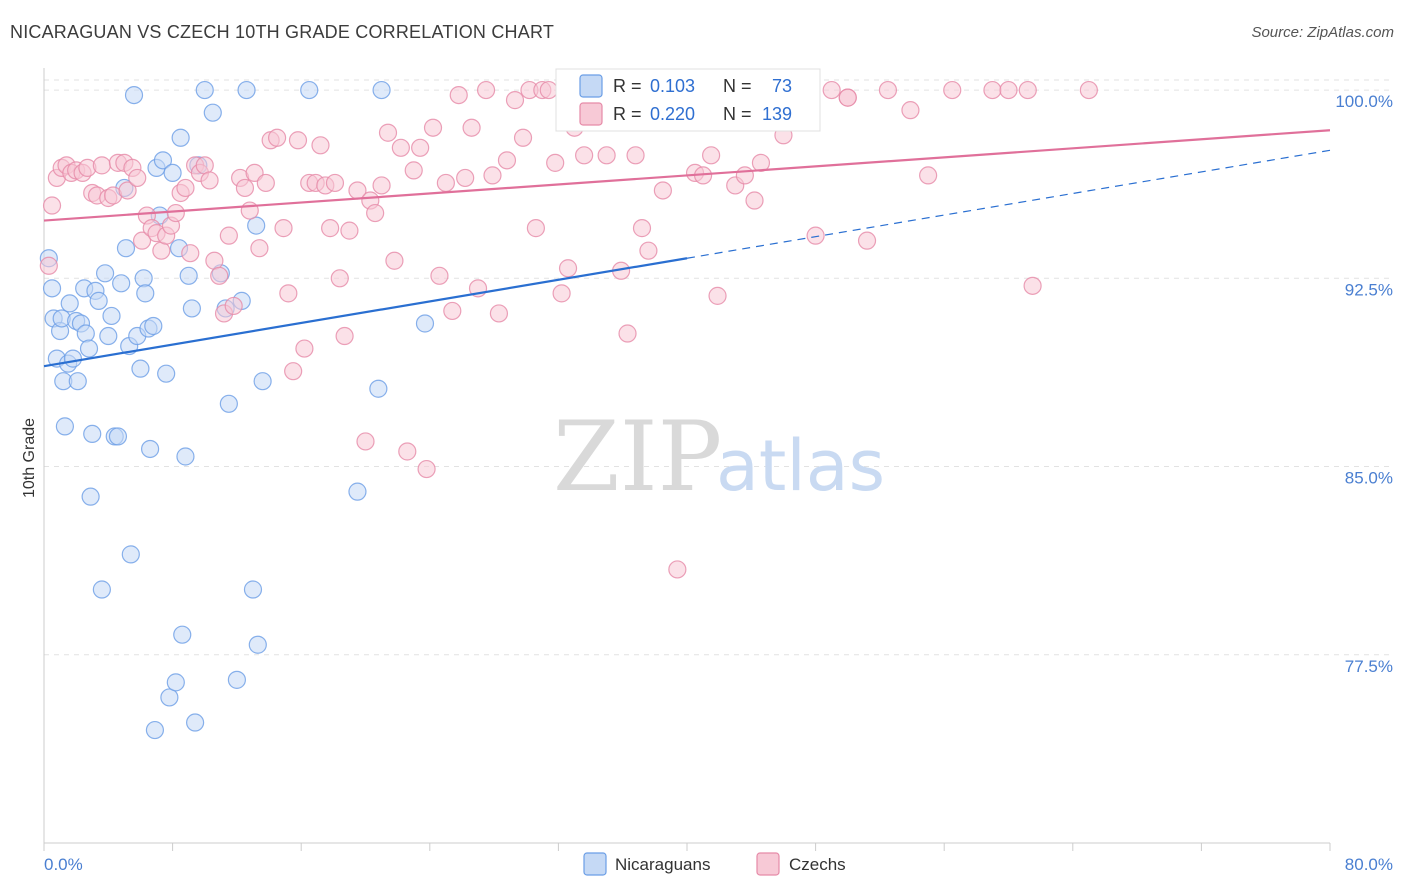  I want to click on legend-label-czechs: Czechs, so click(817, 864).